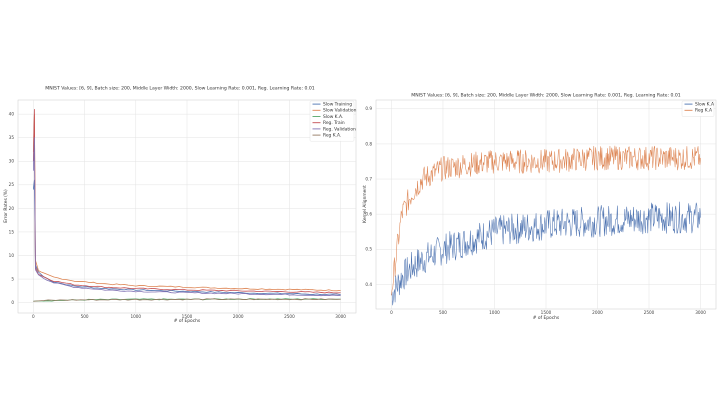  I want to click on y-tick-label: 0.6, so click(368, 214).